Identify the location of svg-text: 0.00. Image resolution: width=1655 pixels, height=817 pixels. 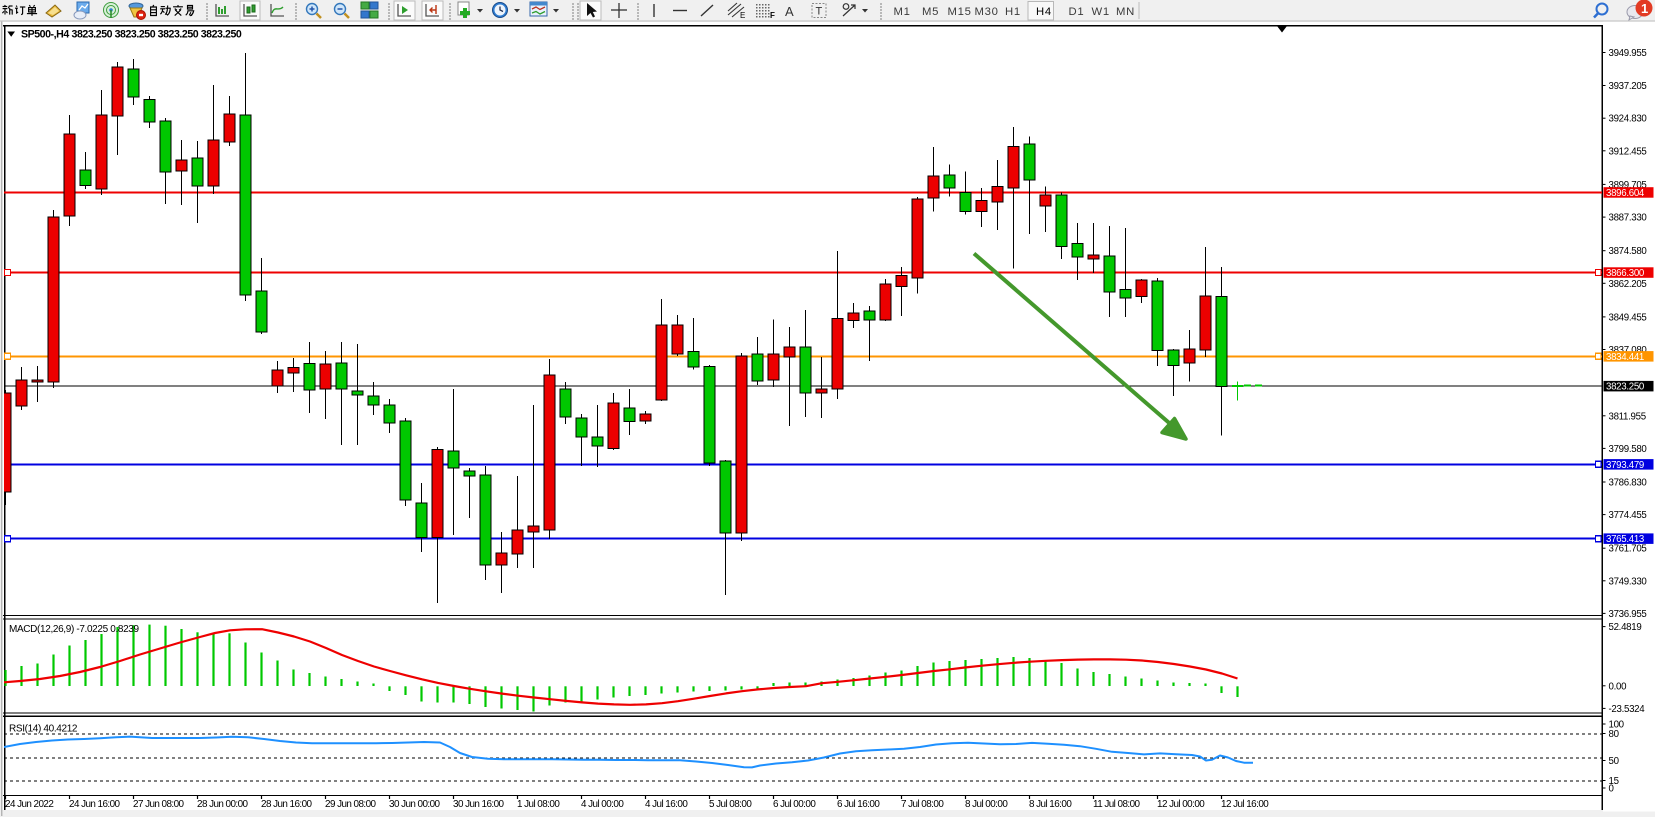
(1618, 686).